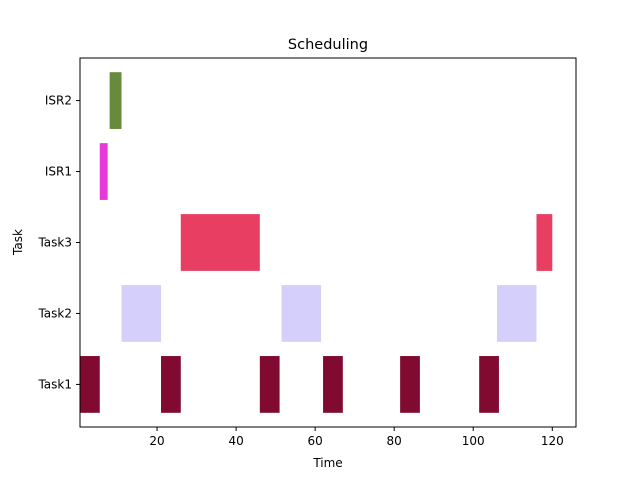 The image size is (640, 480). Describe the element at coordinates (315, 441) in the screenshot. I see `x-tick-label: 60` at that location.